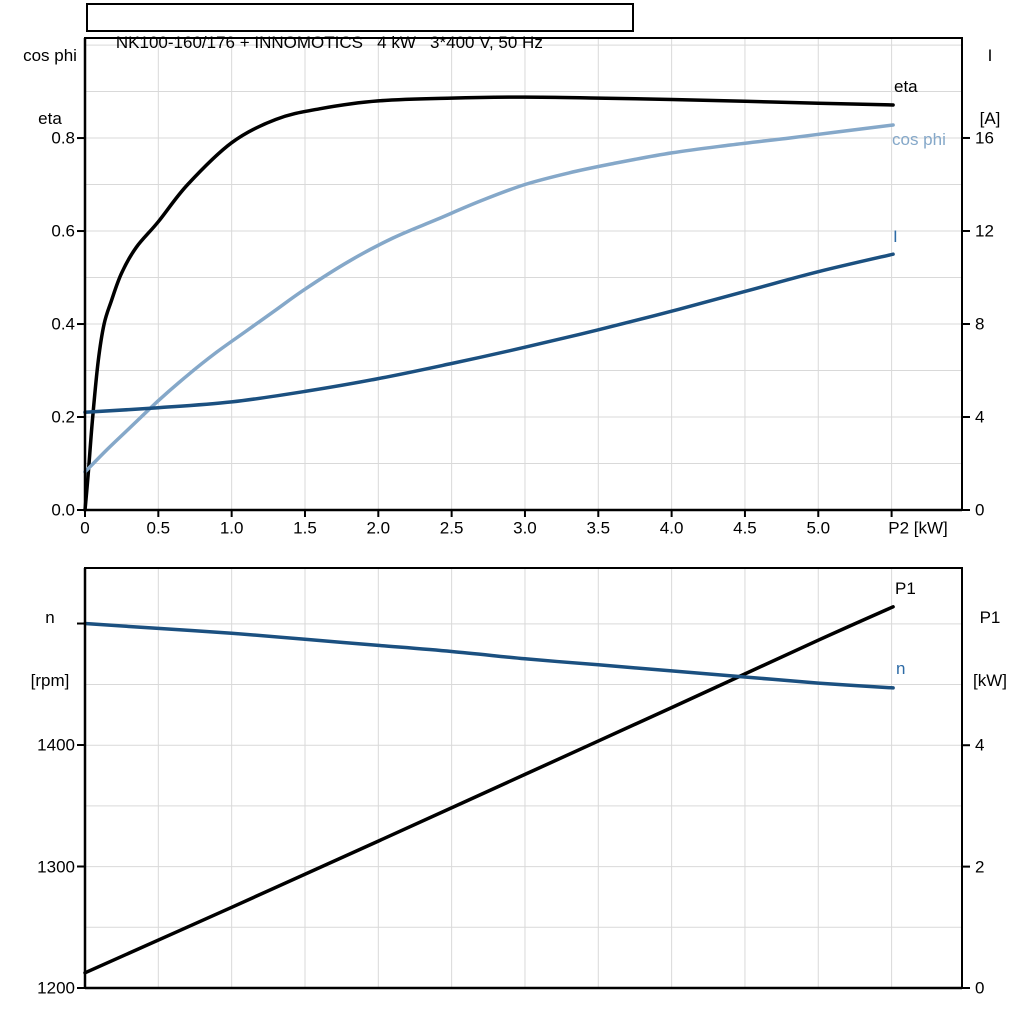 Image resolution: width=1024 pixels, height=1024 pixels. Describe the element at coordinates (980, 324) in the screenshot. I see `y-right-tick-label: 8` at that location.